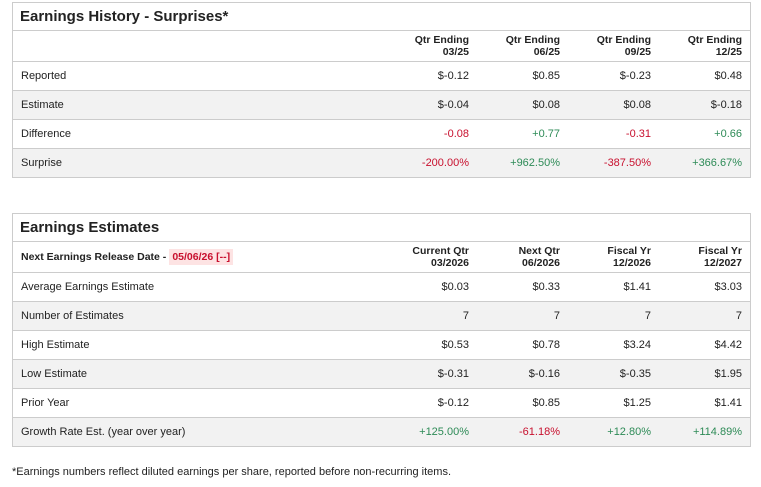 This screenshot has width=761, height=487. Describe the element at coordinates (381, 403) in the screenshot. I see `table-row: Prior Year $-0.12 $0.85 $1.25 $1.41` at that location.